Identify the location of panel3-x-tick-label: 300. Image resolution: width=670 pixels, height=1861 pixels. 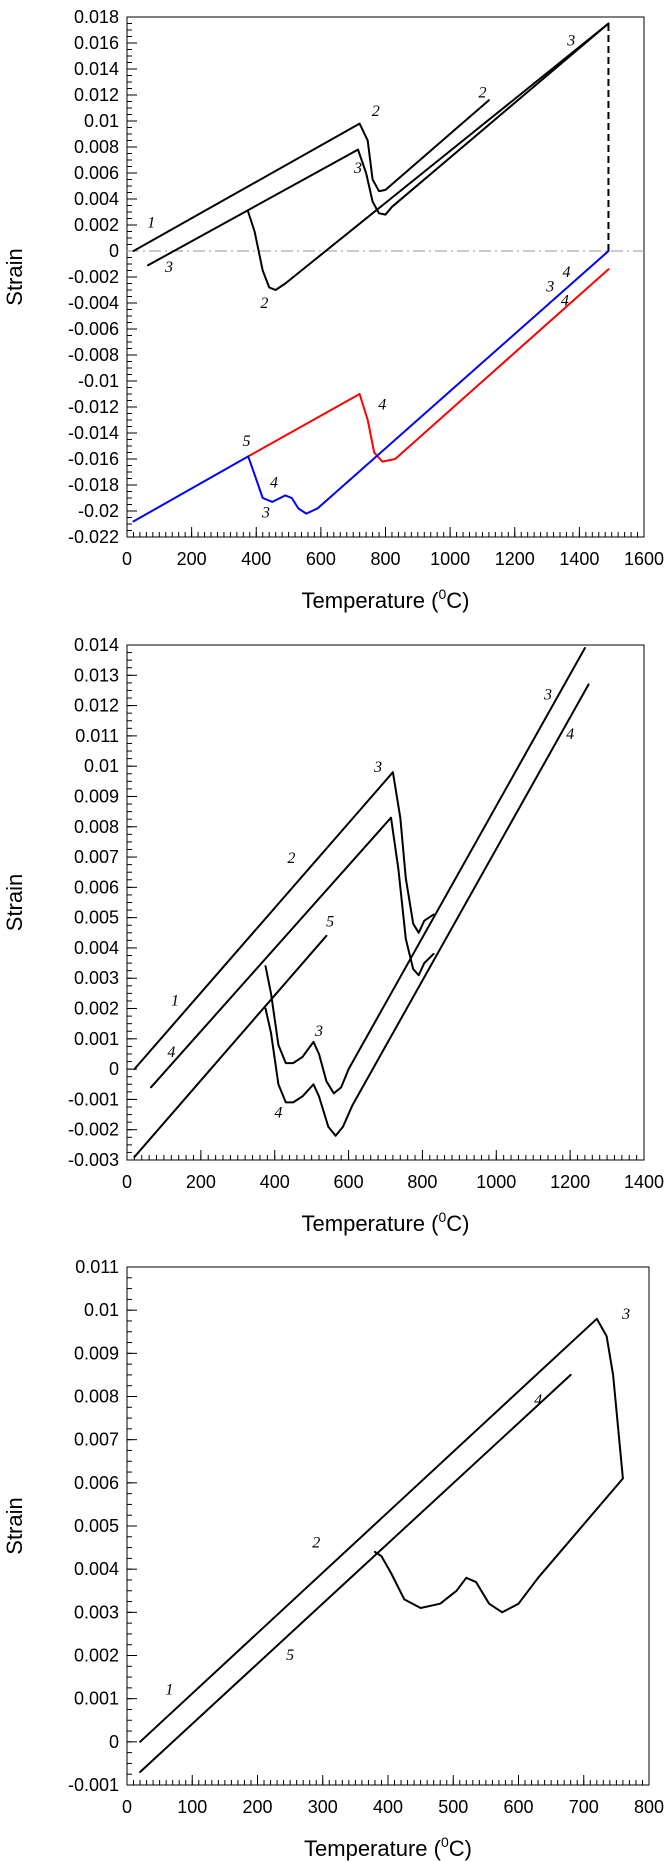
(323, 1807).